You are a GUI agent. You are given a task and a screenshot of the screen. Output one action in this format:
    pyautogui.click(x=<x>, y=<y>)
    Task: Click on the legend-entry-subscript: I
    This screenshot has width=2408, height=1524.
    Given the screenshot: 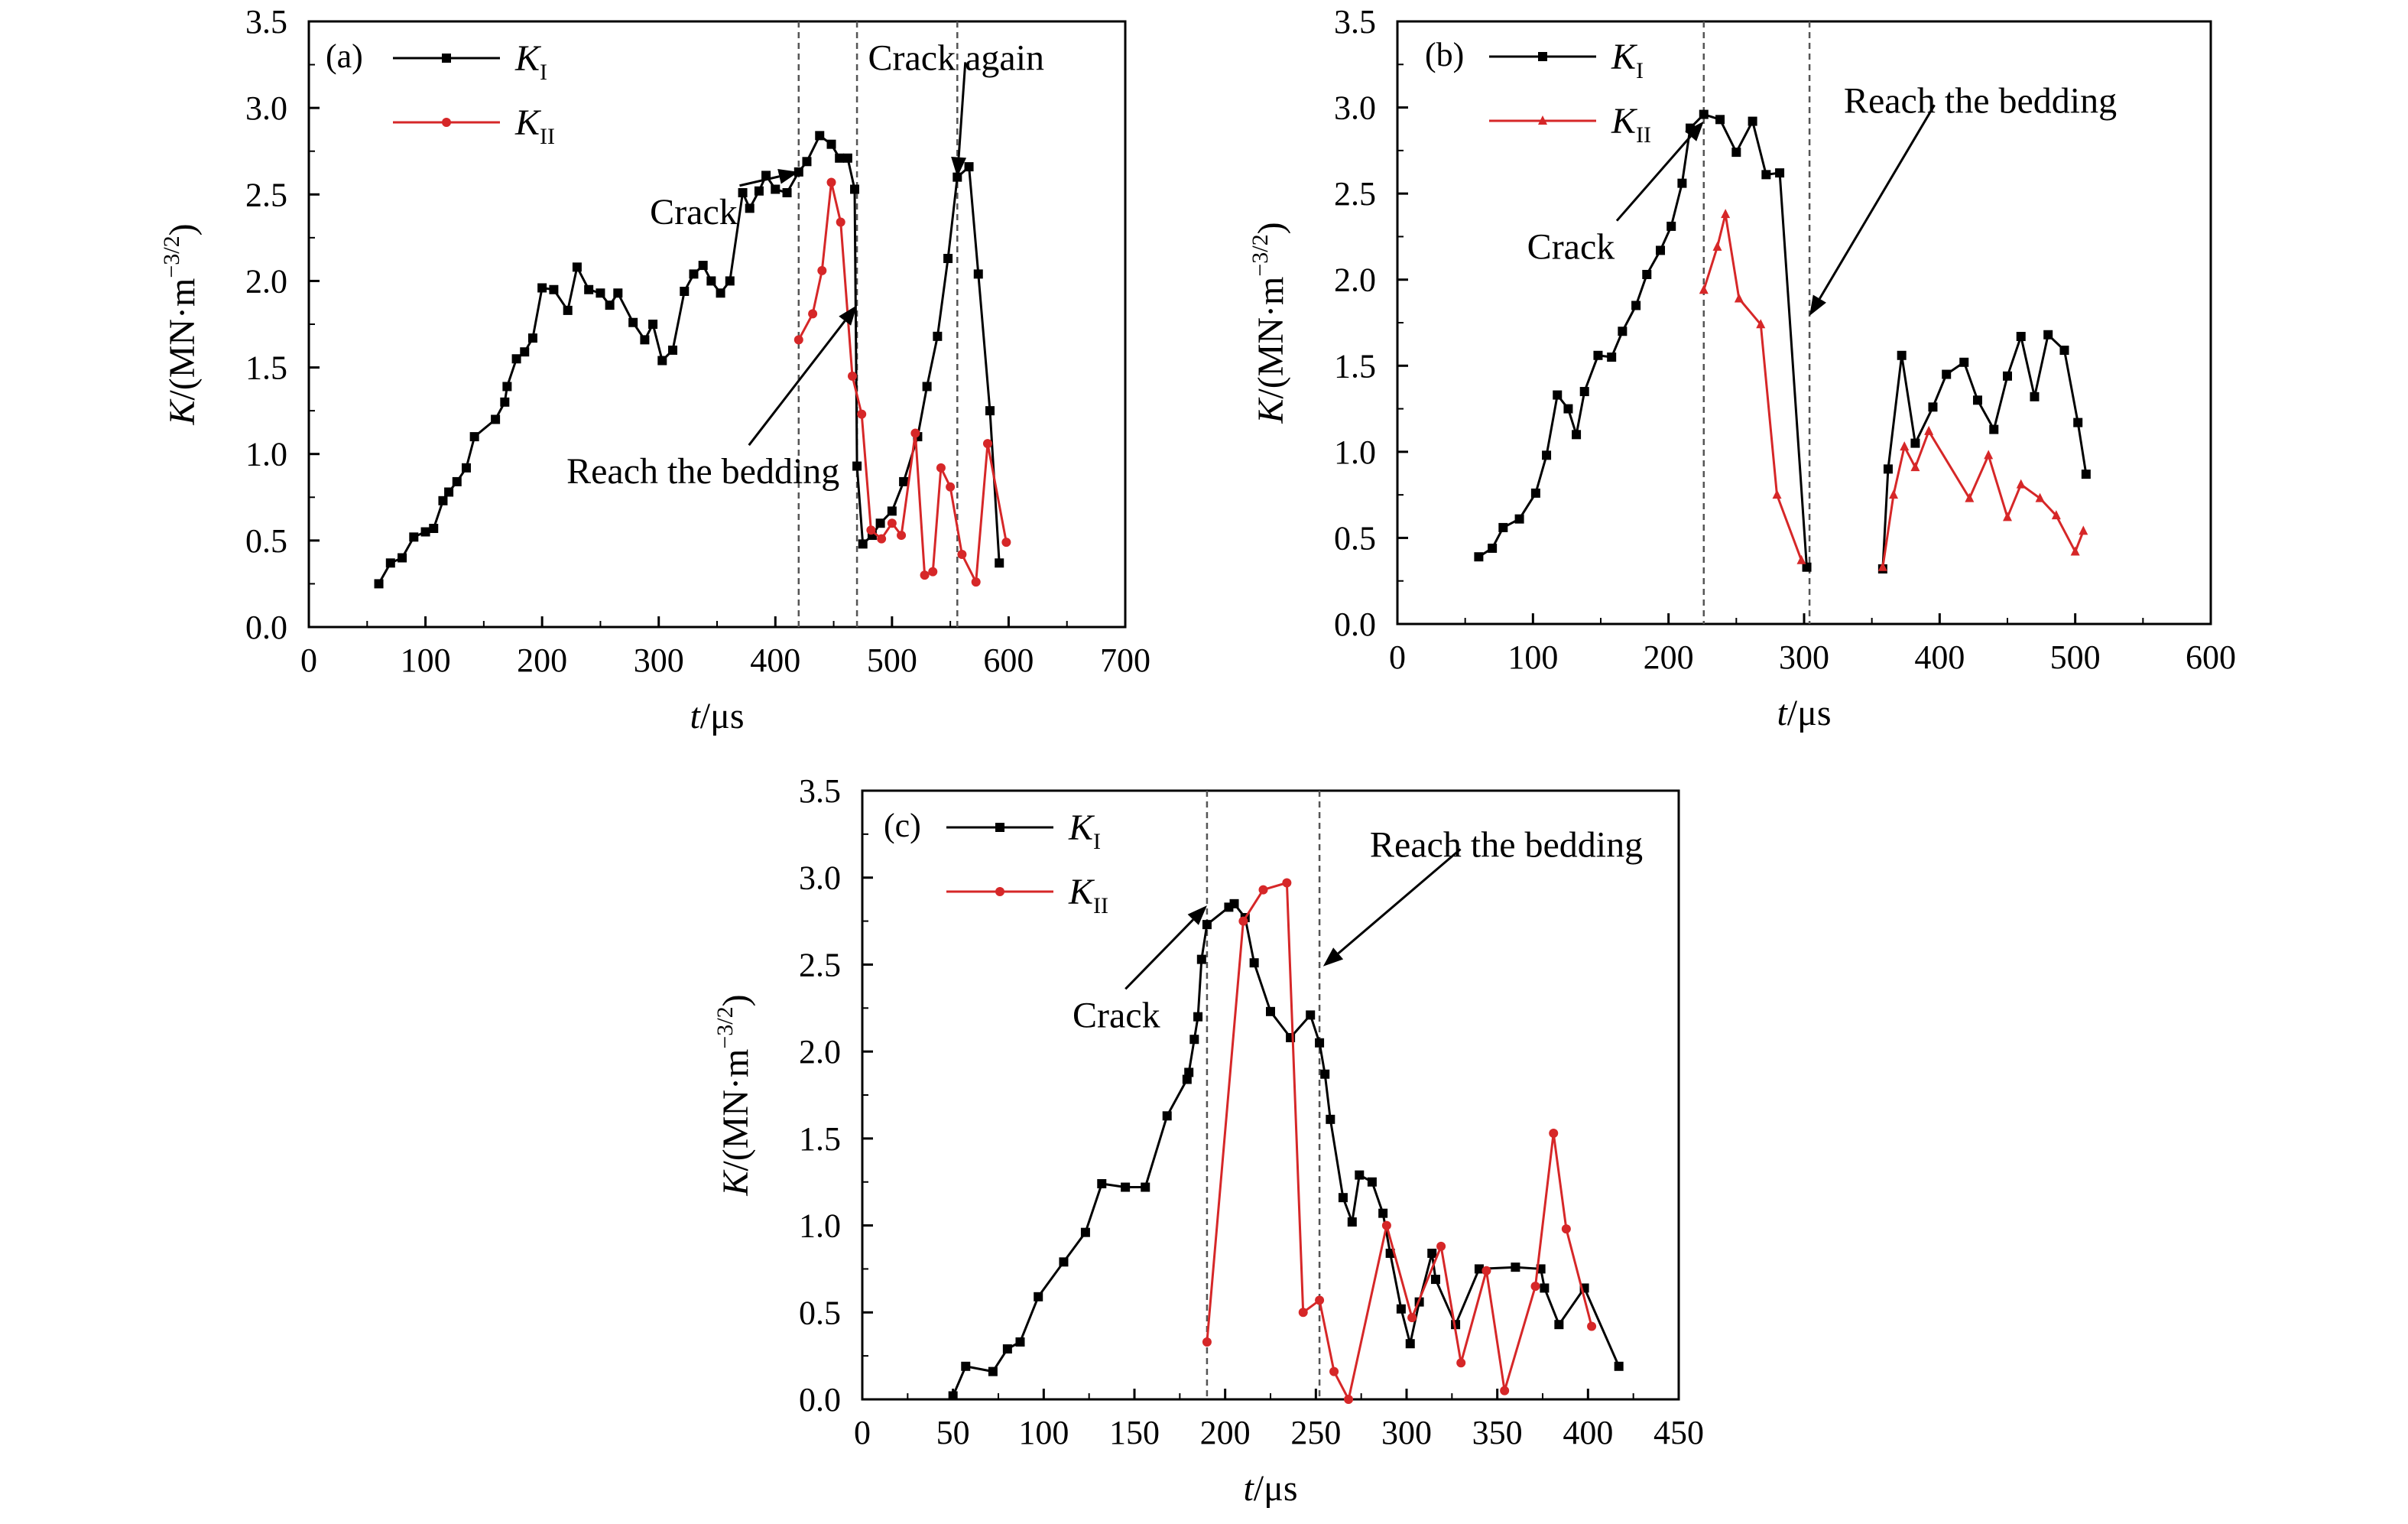 What is the action you would take?
    pyautogui.click(x=543, y=72)
    